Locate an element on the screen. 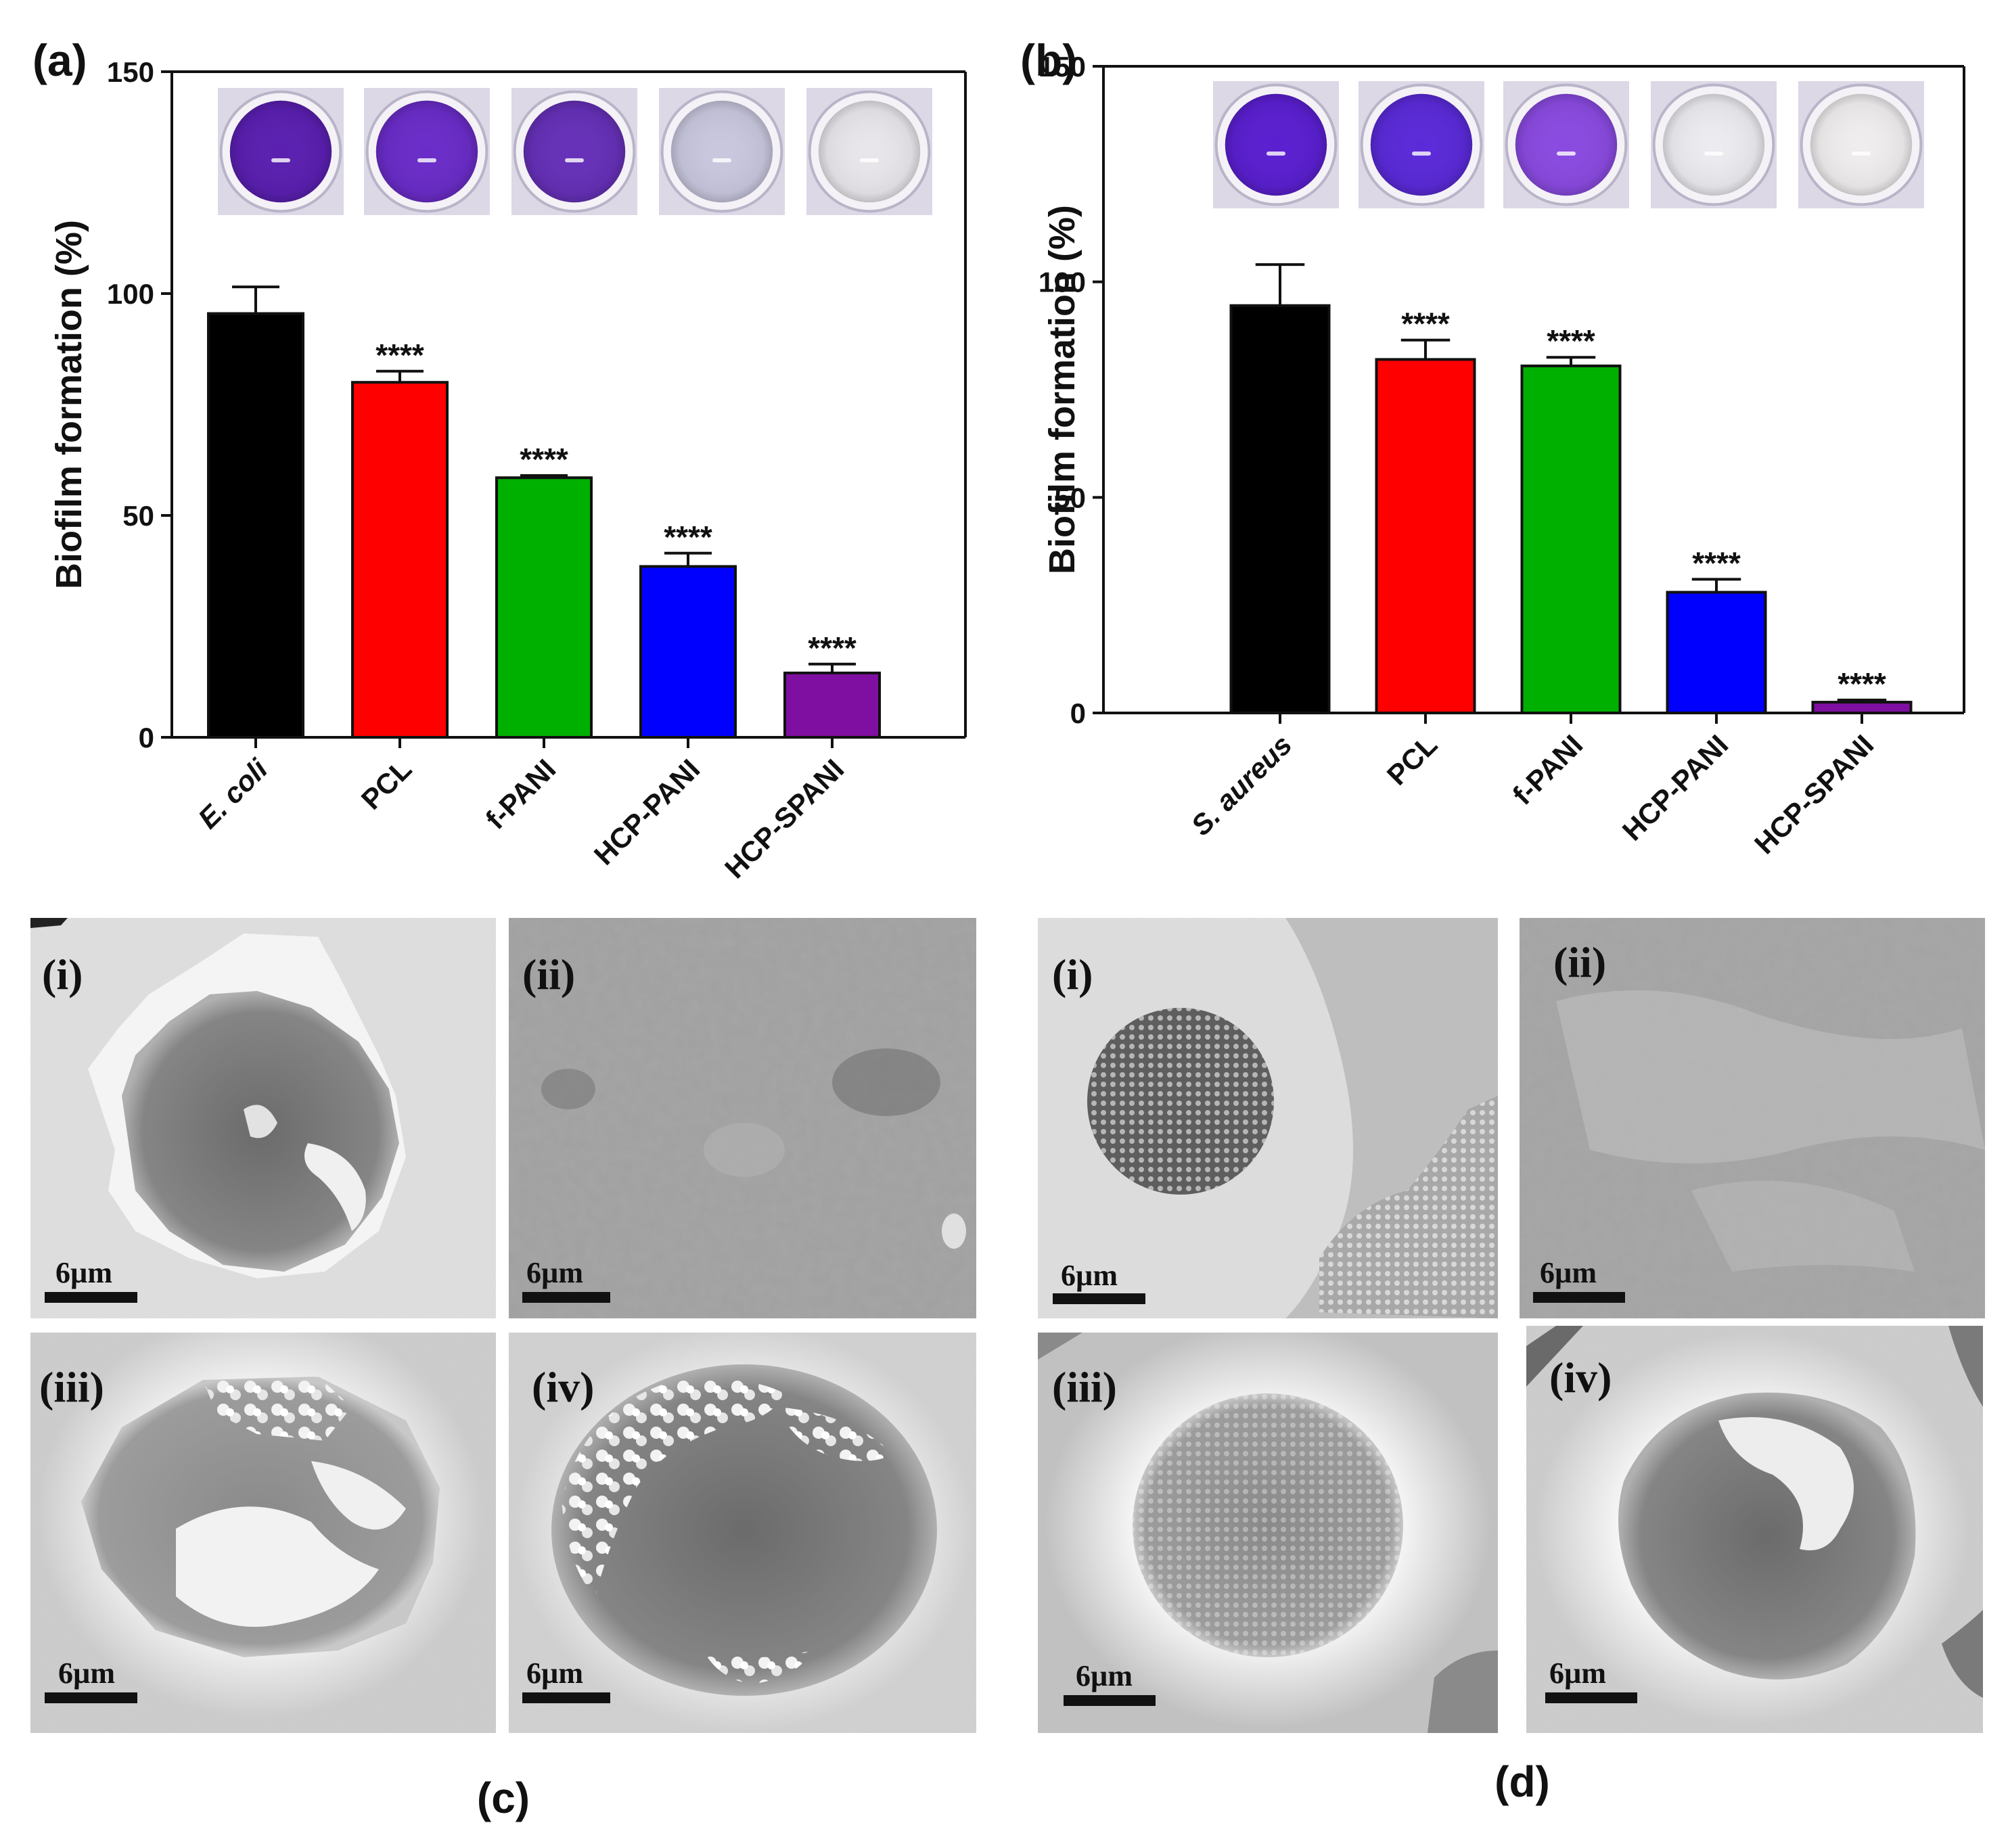 This screenshot has width=2008, height=1848. sem-d-ii: (ii) 6µm is located at coordinates (1753, 1118).